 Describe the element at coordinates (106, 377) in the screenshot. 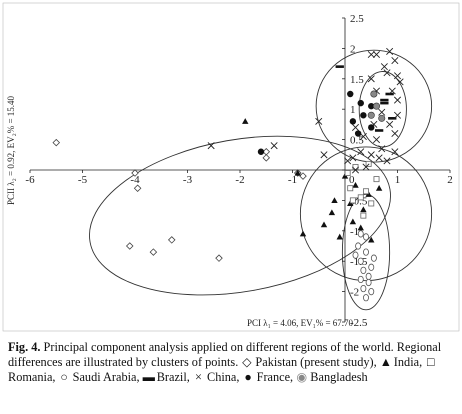

I see `legend-label-saudi-arabia: Saudi Arabia,` at that location.